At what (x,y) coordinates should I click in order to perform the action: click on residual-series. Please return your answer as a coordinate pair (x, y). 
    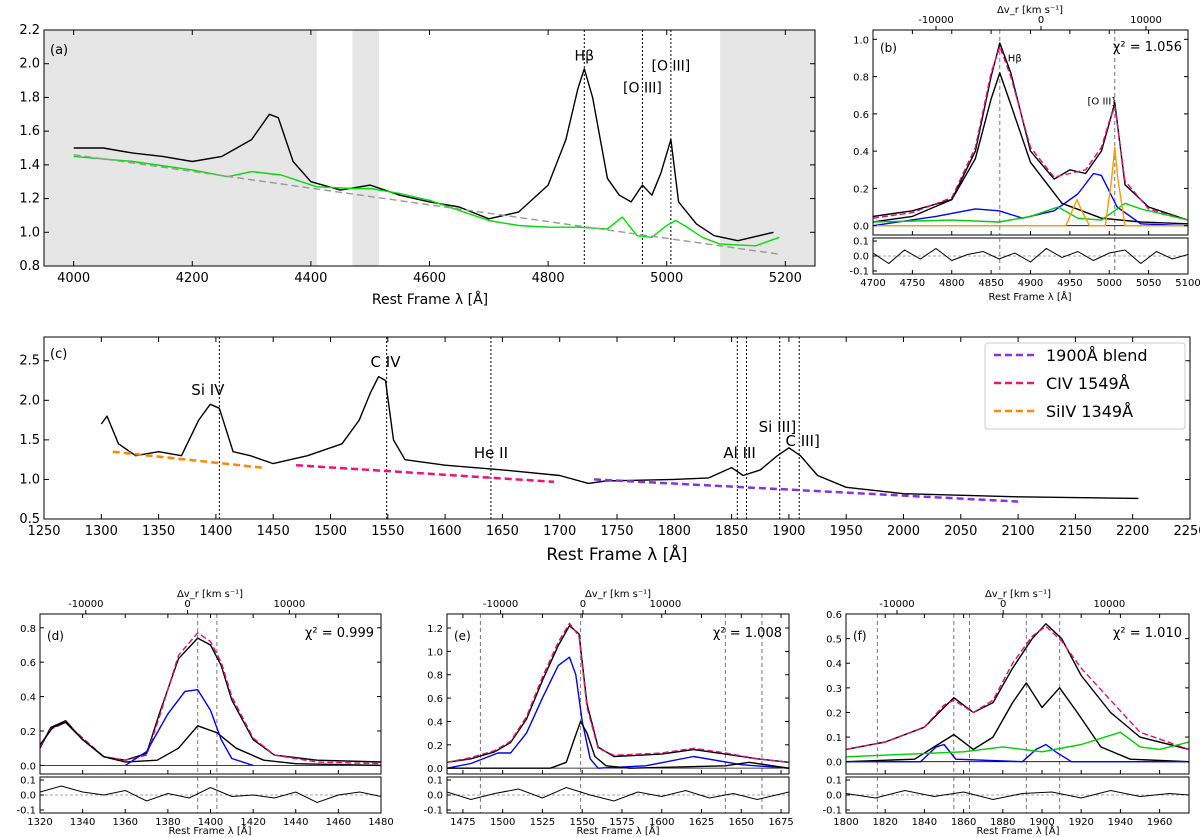
    Looking at the image, I should click on (618, 794).